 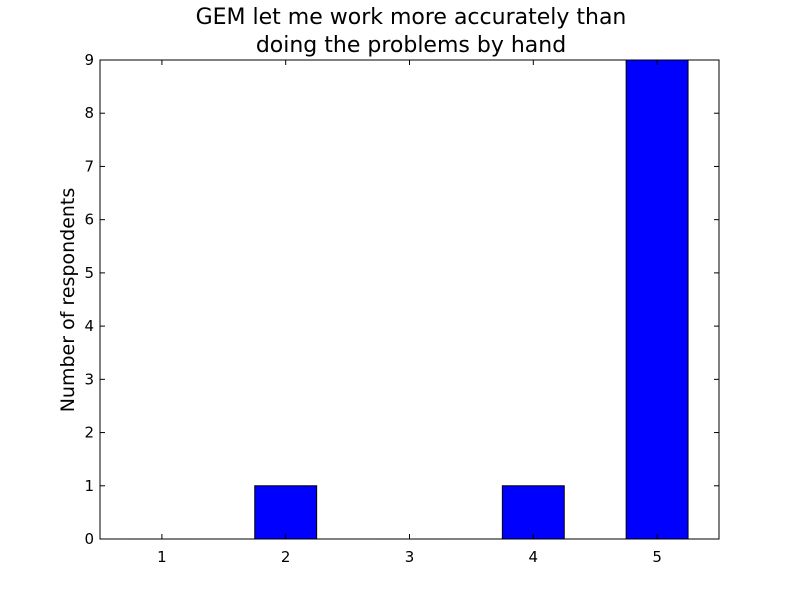 I want to click on x-tick-label-4: 4, so click(x=534, y=557).